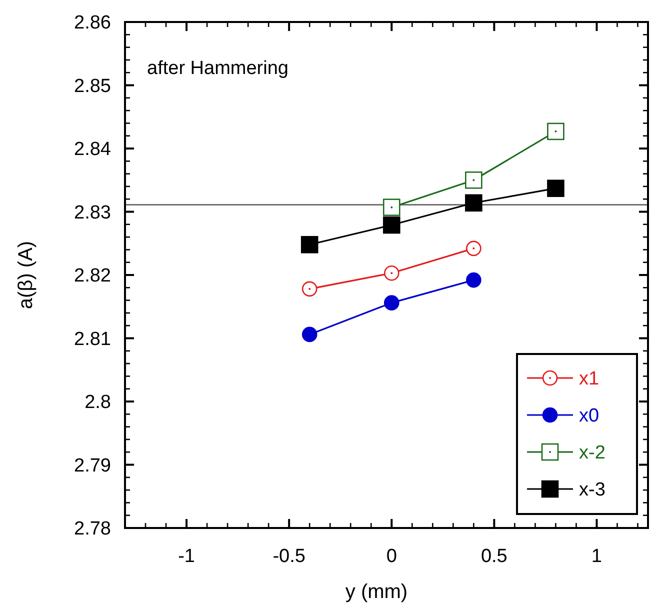 The image size is (651, 610). Describe the element at coordinates (494, 556) in the screenshot. I see `x-tick-label: 0.5` at that location.